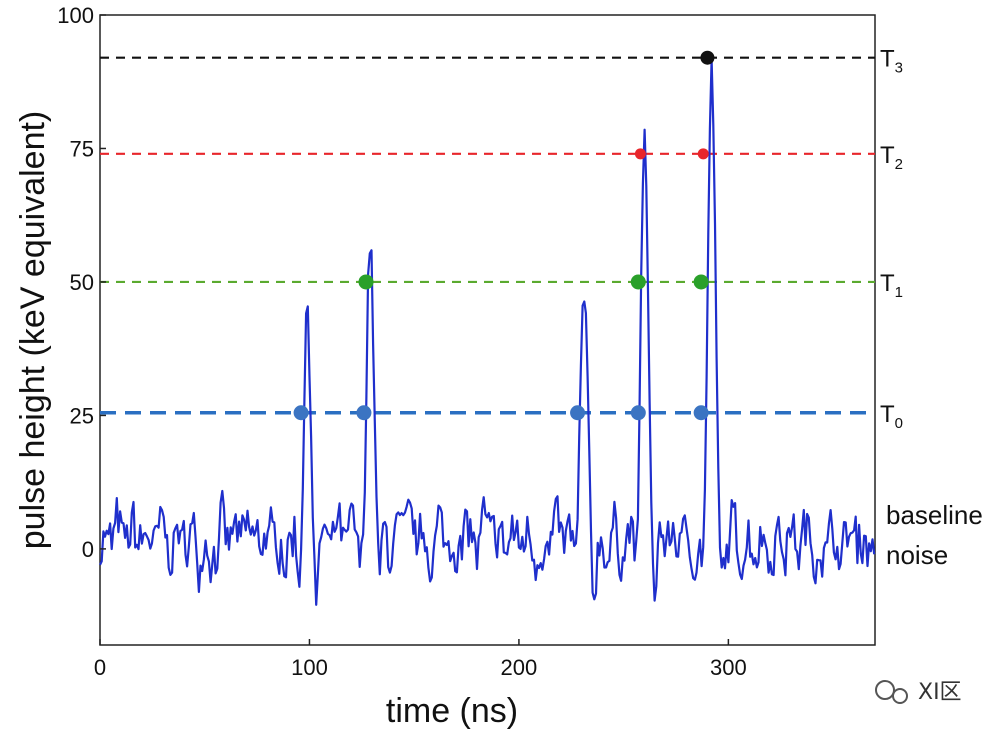  What do you see at coordinates (891, 61) in the screenshot?
I see `threshold-label-t3: T3` at bounding box center [891, 61].